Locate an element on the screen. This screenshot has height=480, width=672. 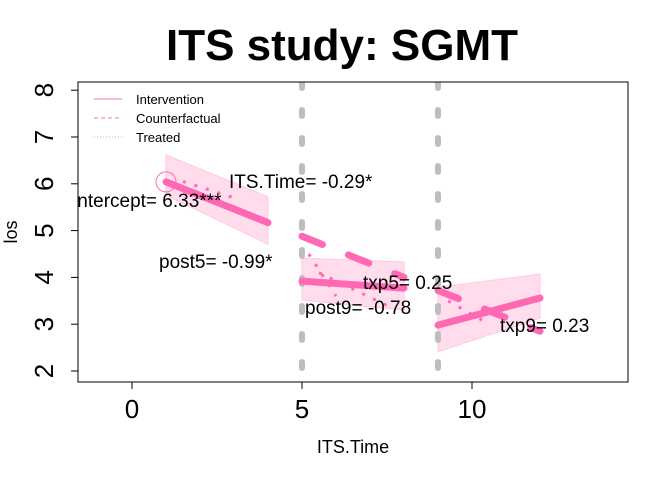
y-tick-label: 7 is located at coordinates (44, 137).